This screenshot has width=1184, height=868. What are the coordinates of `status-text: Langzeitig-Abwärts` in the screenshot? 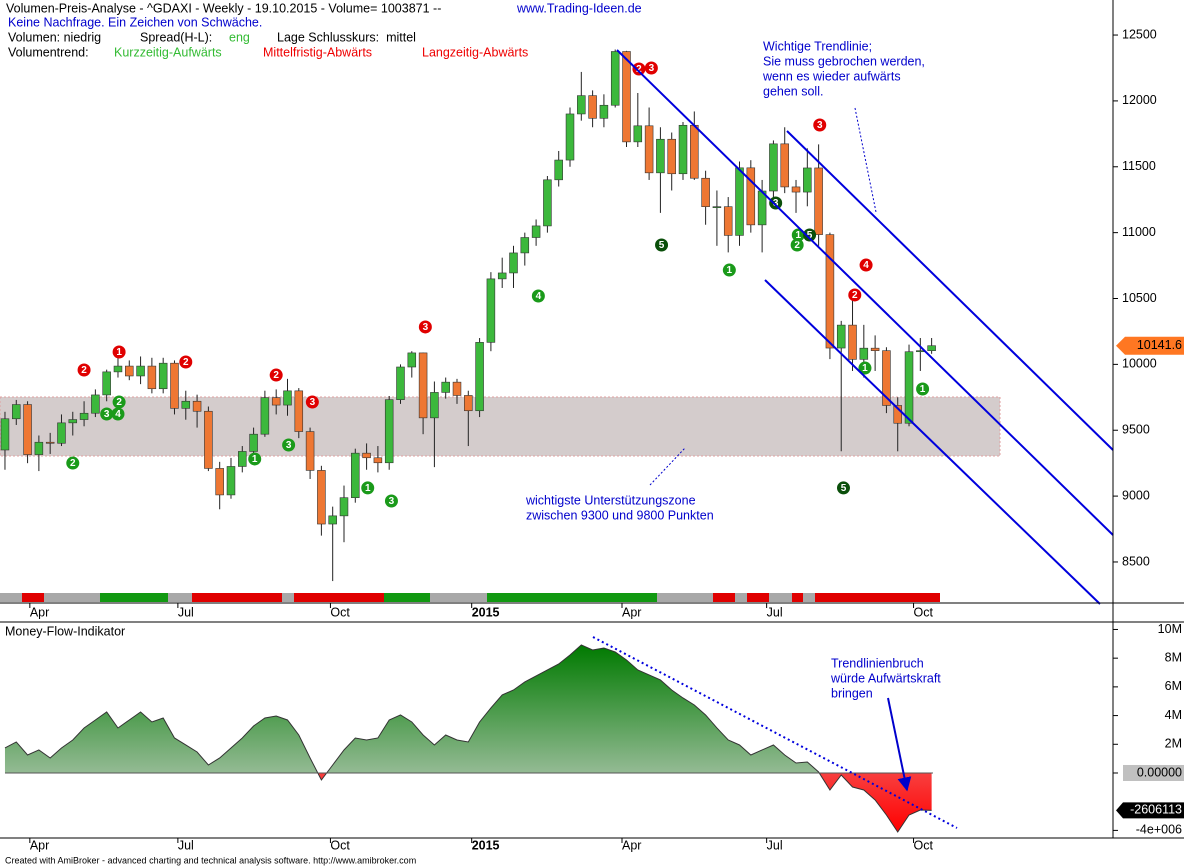 It's located at (475, 52).